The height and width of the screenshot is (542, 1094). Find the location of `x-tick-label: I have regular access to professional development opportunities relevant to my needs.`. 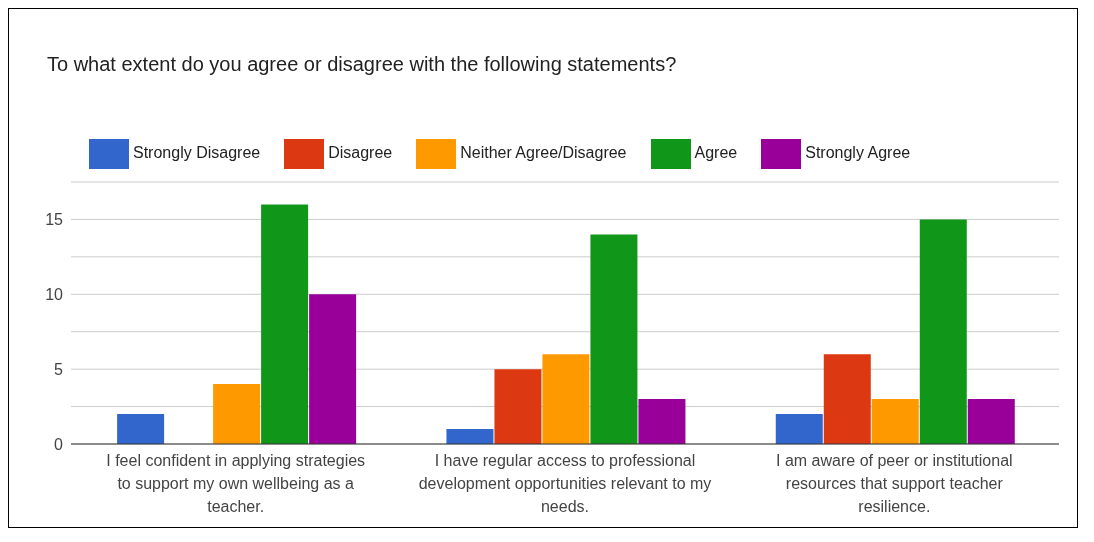

x-tick-label: I have regular access to professional development opportunities relevant to my needs. is located at coordinates (565, 483).